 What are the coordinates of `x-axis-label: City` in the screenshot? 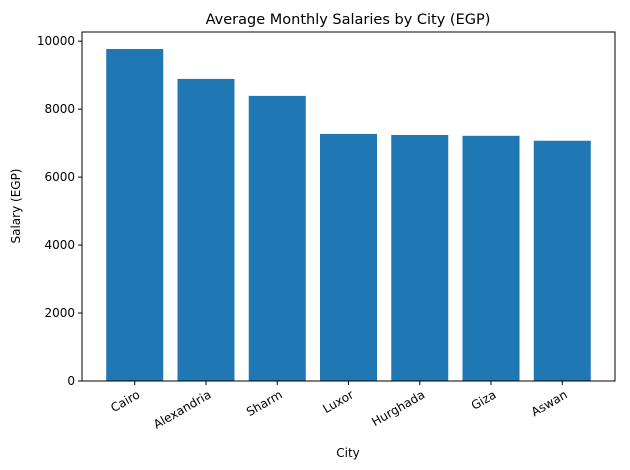 It's located at (348, 453).